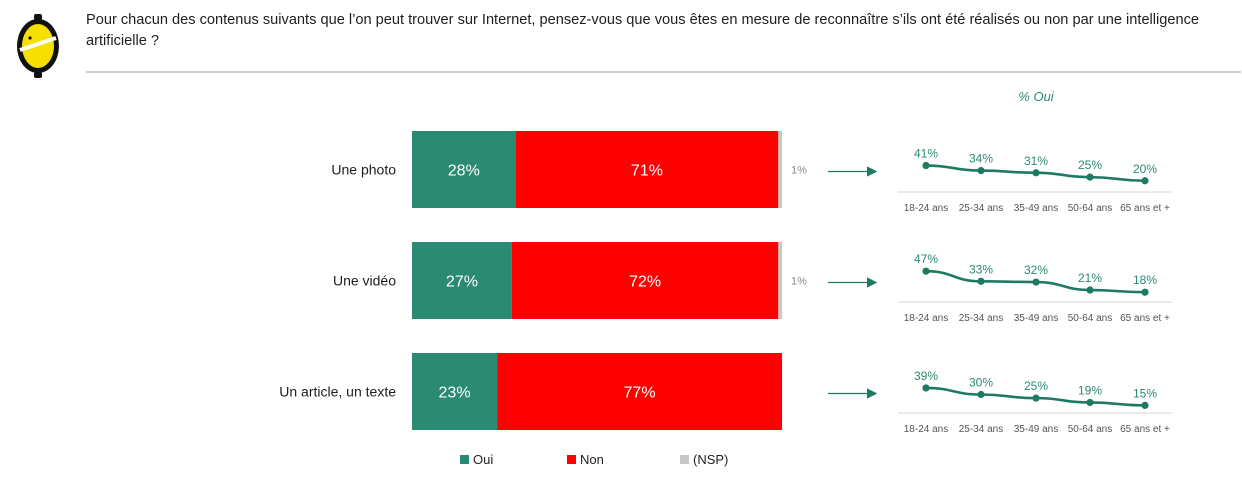 The image size is (1242, 477). I want to click on trend-title: % Oui, so click(1036, 96).